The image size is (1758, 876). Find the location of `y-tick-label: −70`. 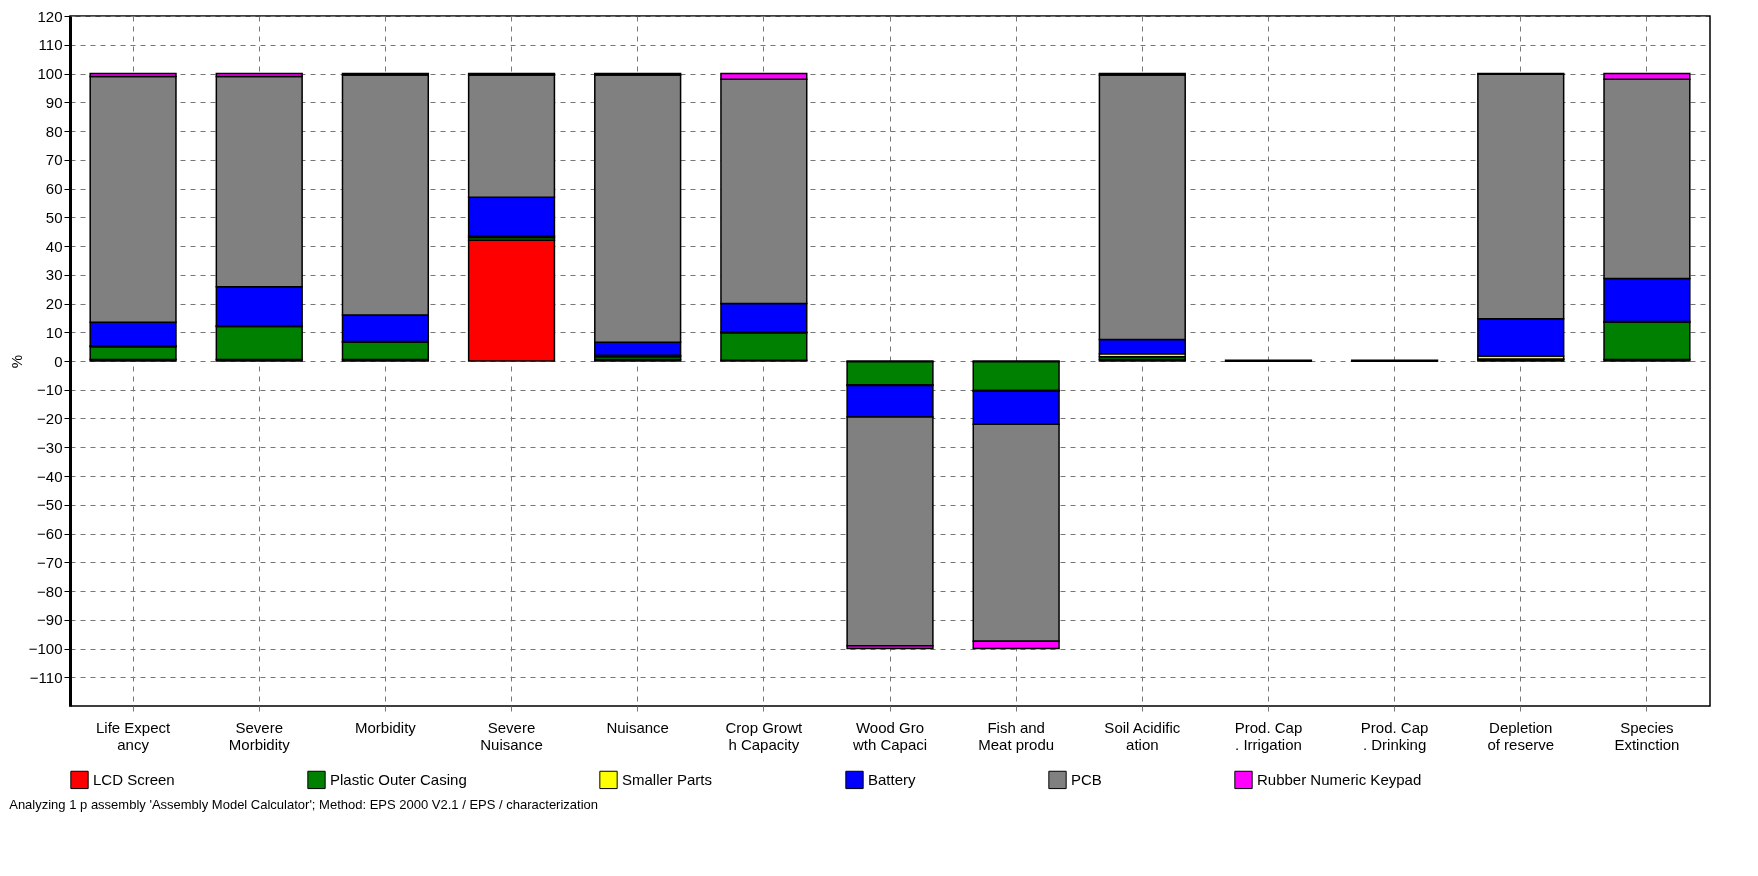

y-tick-label: −70 is located at coordinates (50, 562).